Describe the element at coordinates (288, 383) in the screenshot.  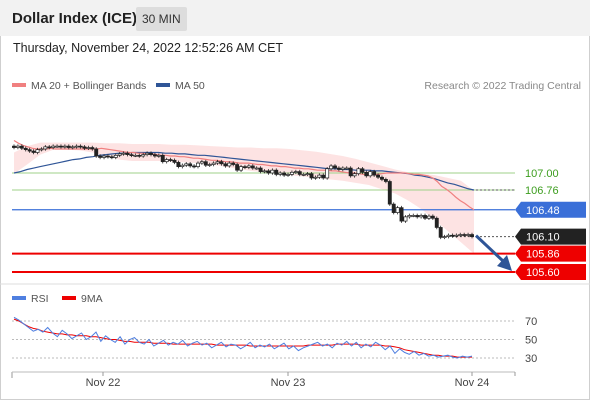
I see `x-tick-label: Nov 23` at that location.